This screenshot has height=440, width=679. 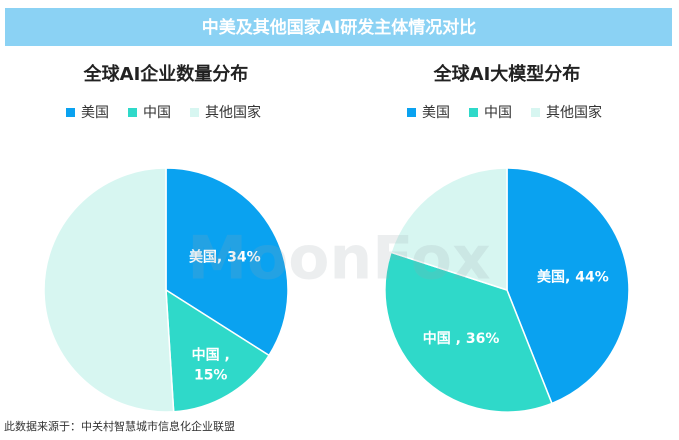 I want to click on banner-title: 中美及其他国家AI研发主体情况对比, so click(x=339, y=27).